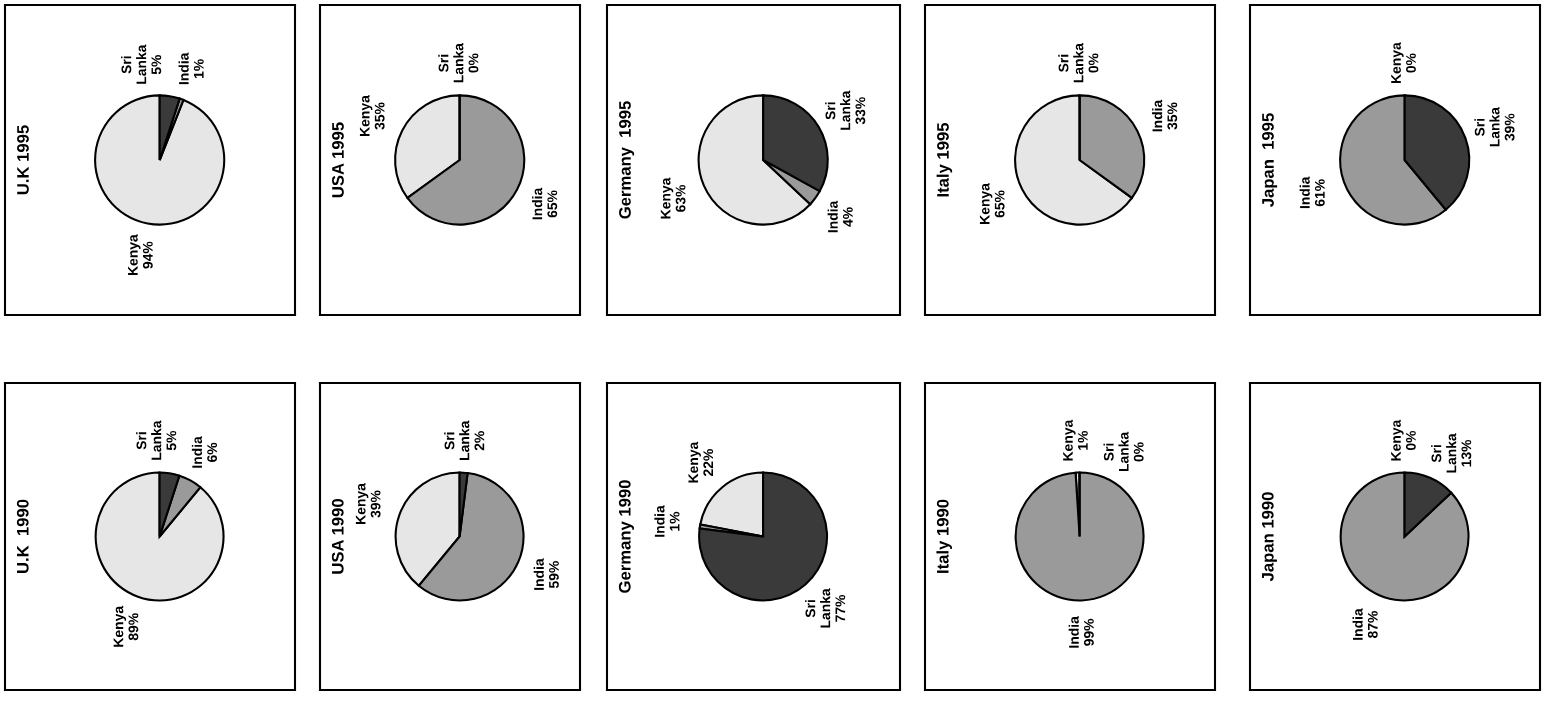  What do you see at coordinates (840, 608) in the screenshot?
I see `data-label: 77%` at bounding box center [840, 608].